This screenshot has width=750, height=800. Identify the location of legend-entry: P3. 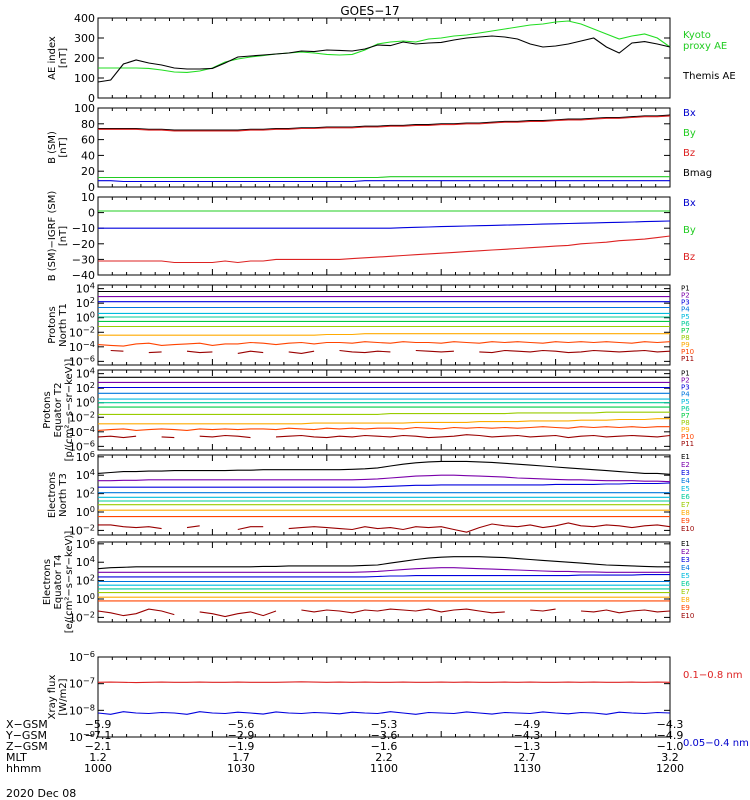
(685, 303).